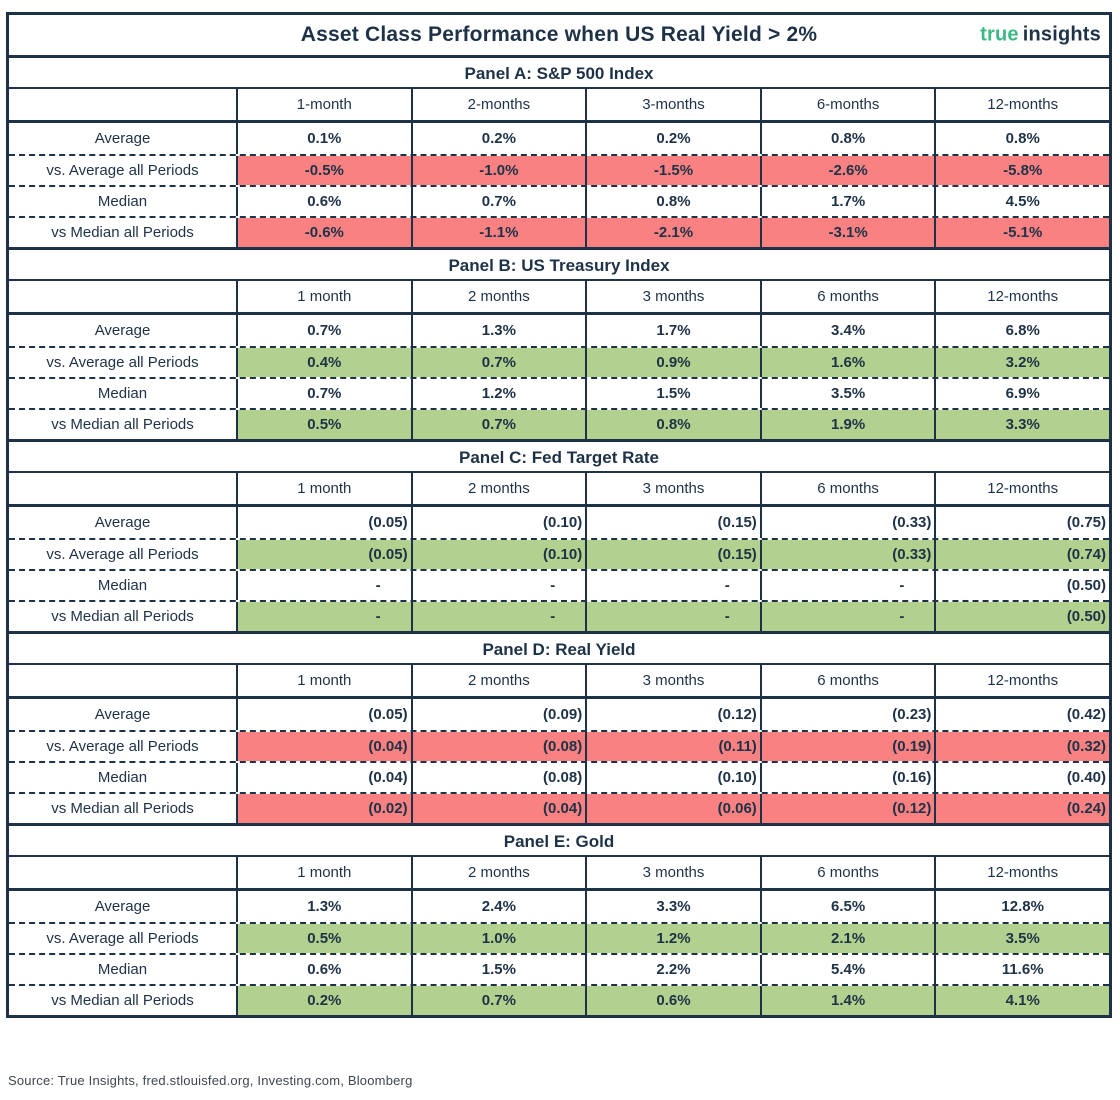 The height and width of the screenshot is (1100, 1120). Describe the element at coordinates (1061, 34) in the screenshot. I see `logo-word-insights: insights` at that location.